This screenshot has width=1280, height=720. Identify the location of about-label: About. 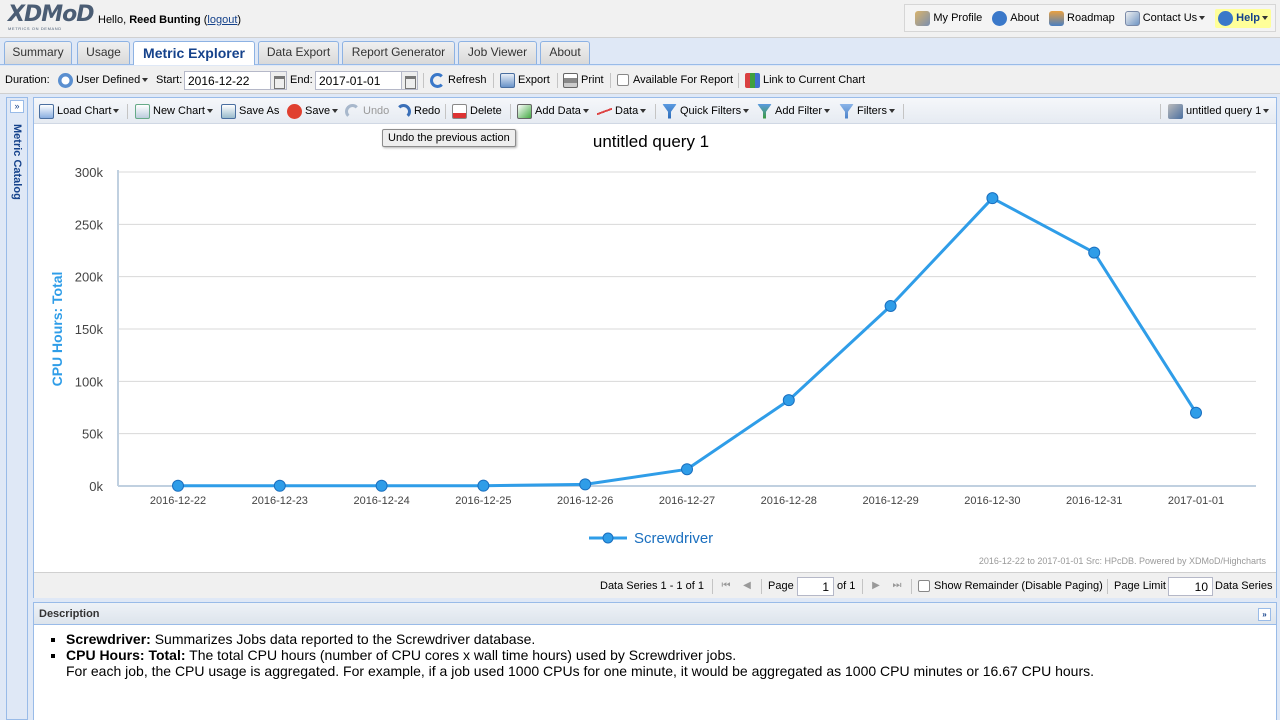
(1025, 18).